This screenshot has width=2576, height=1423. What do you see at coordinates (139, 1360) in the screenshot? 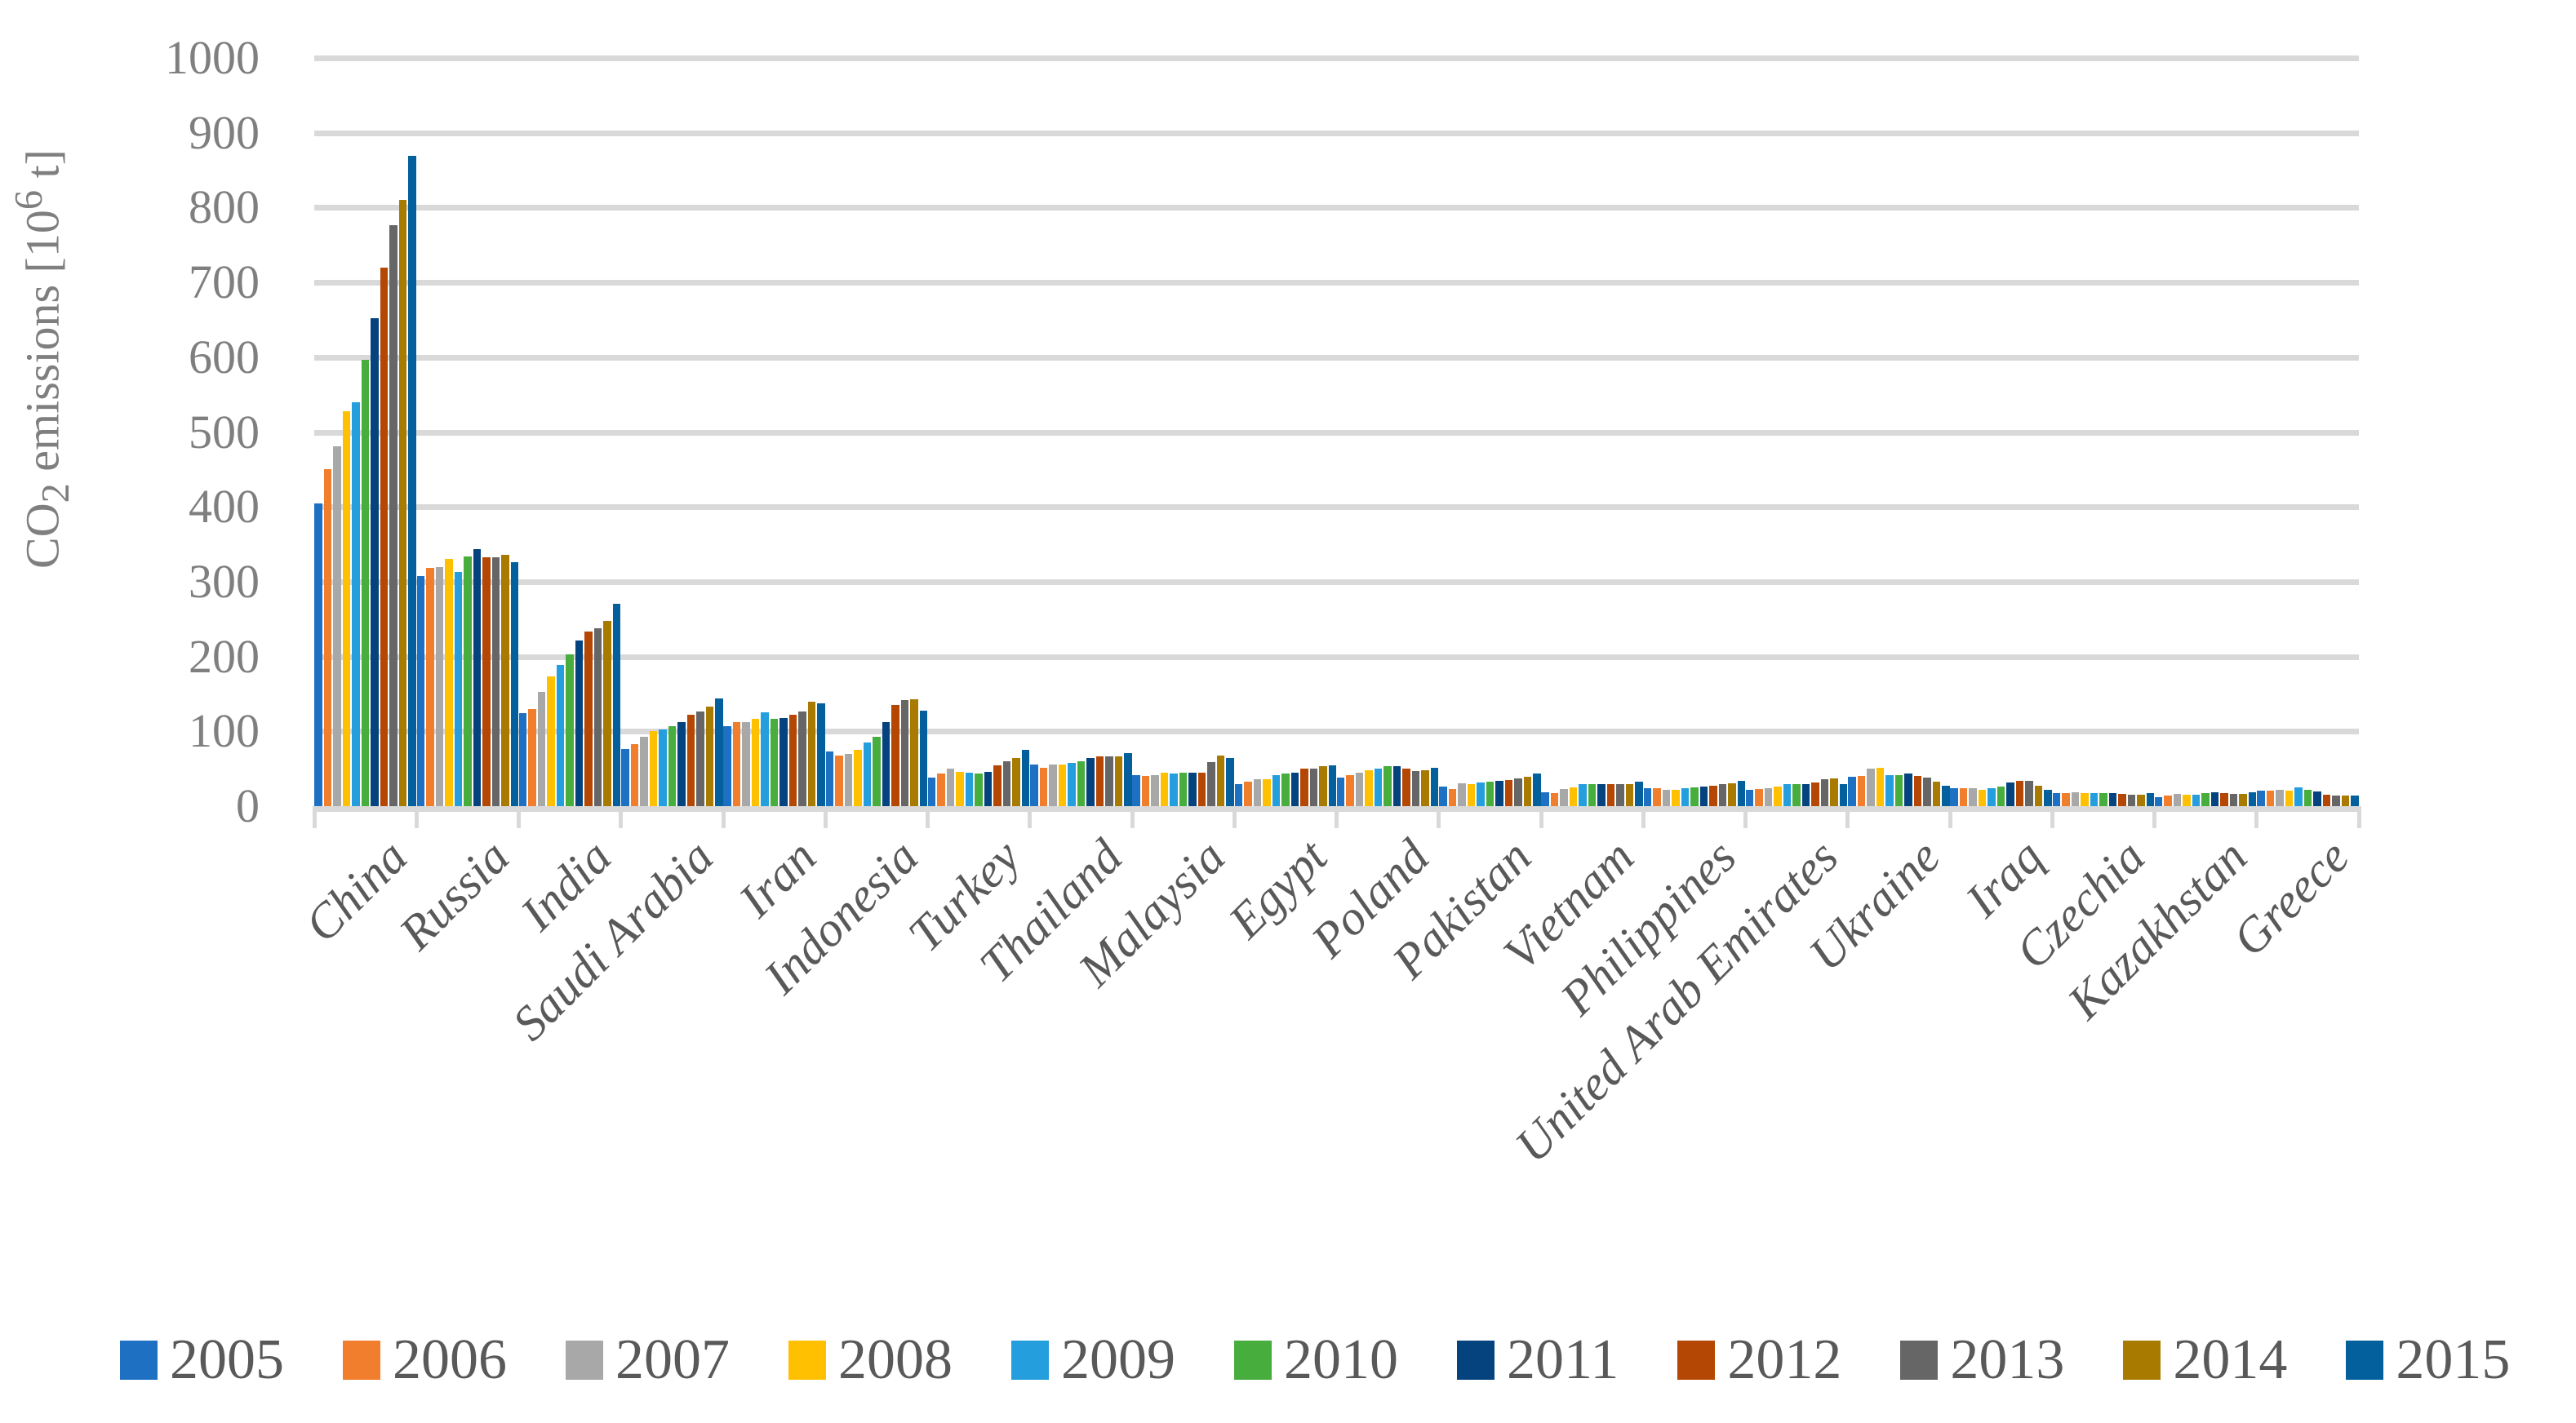
I see `legend-swatch-2005` at bounding box center [139, 1360].